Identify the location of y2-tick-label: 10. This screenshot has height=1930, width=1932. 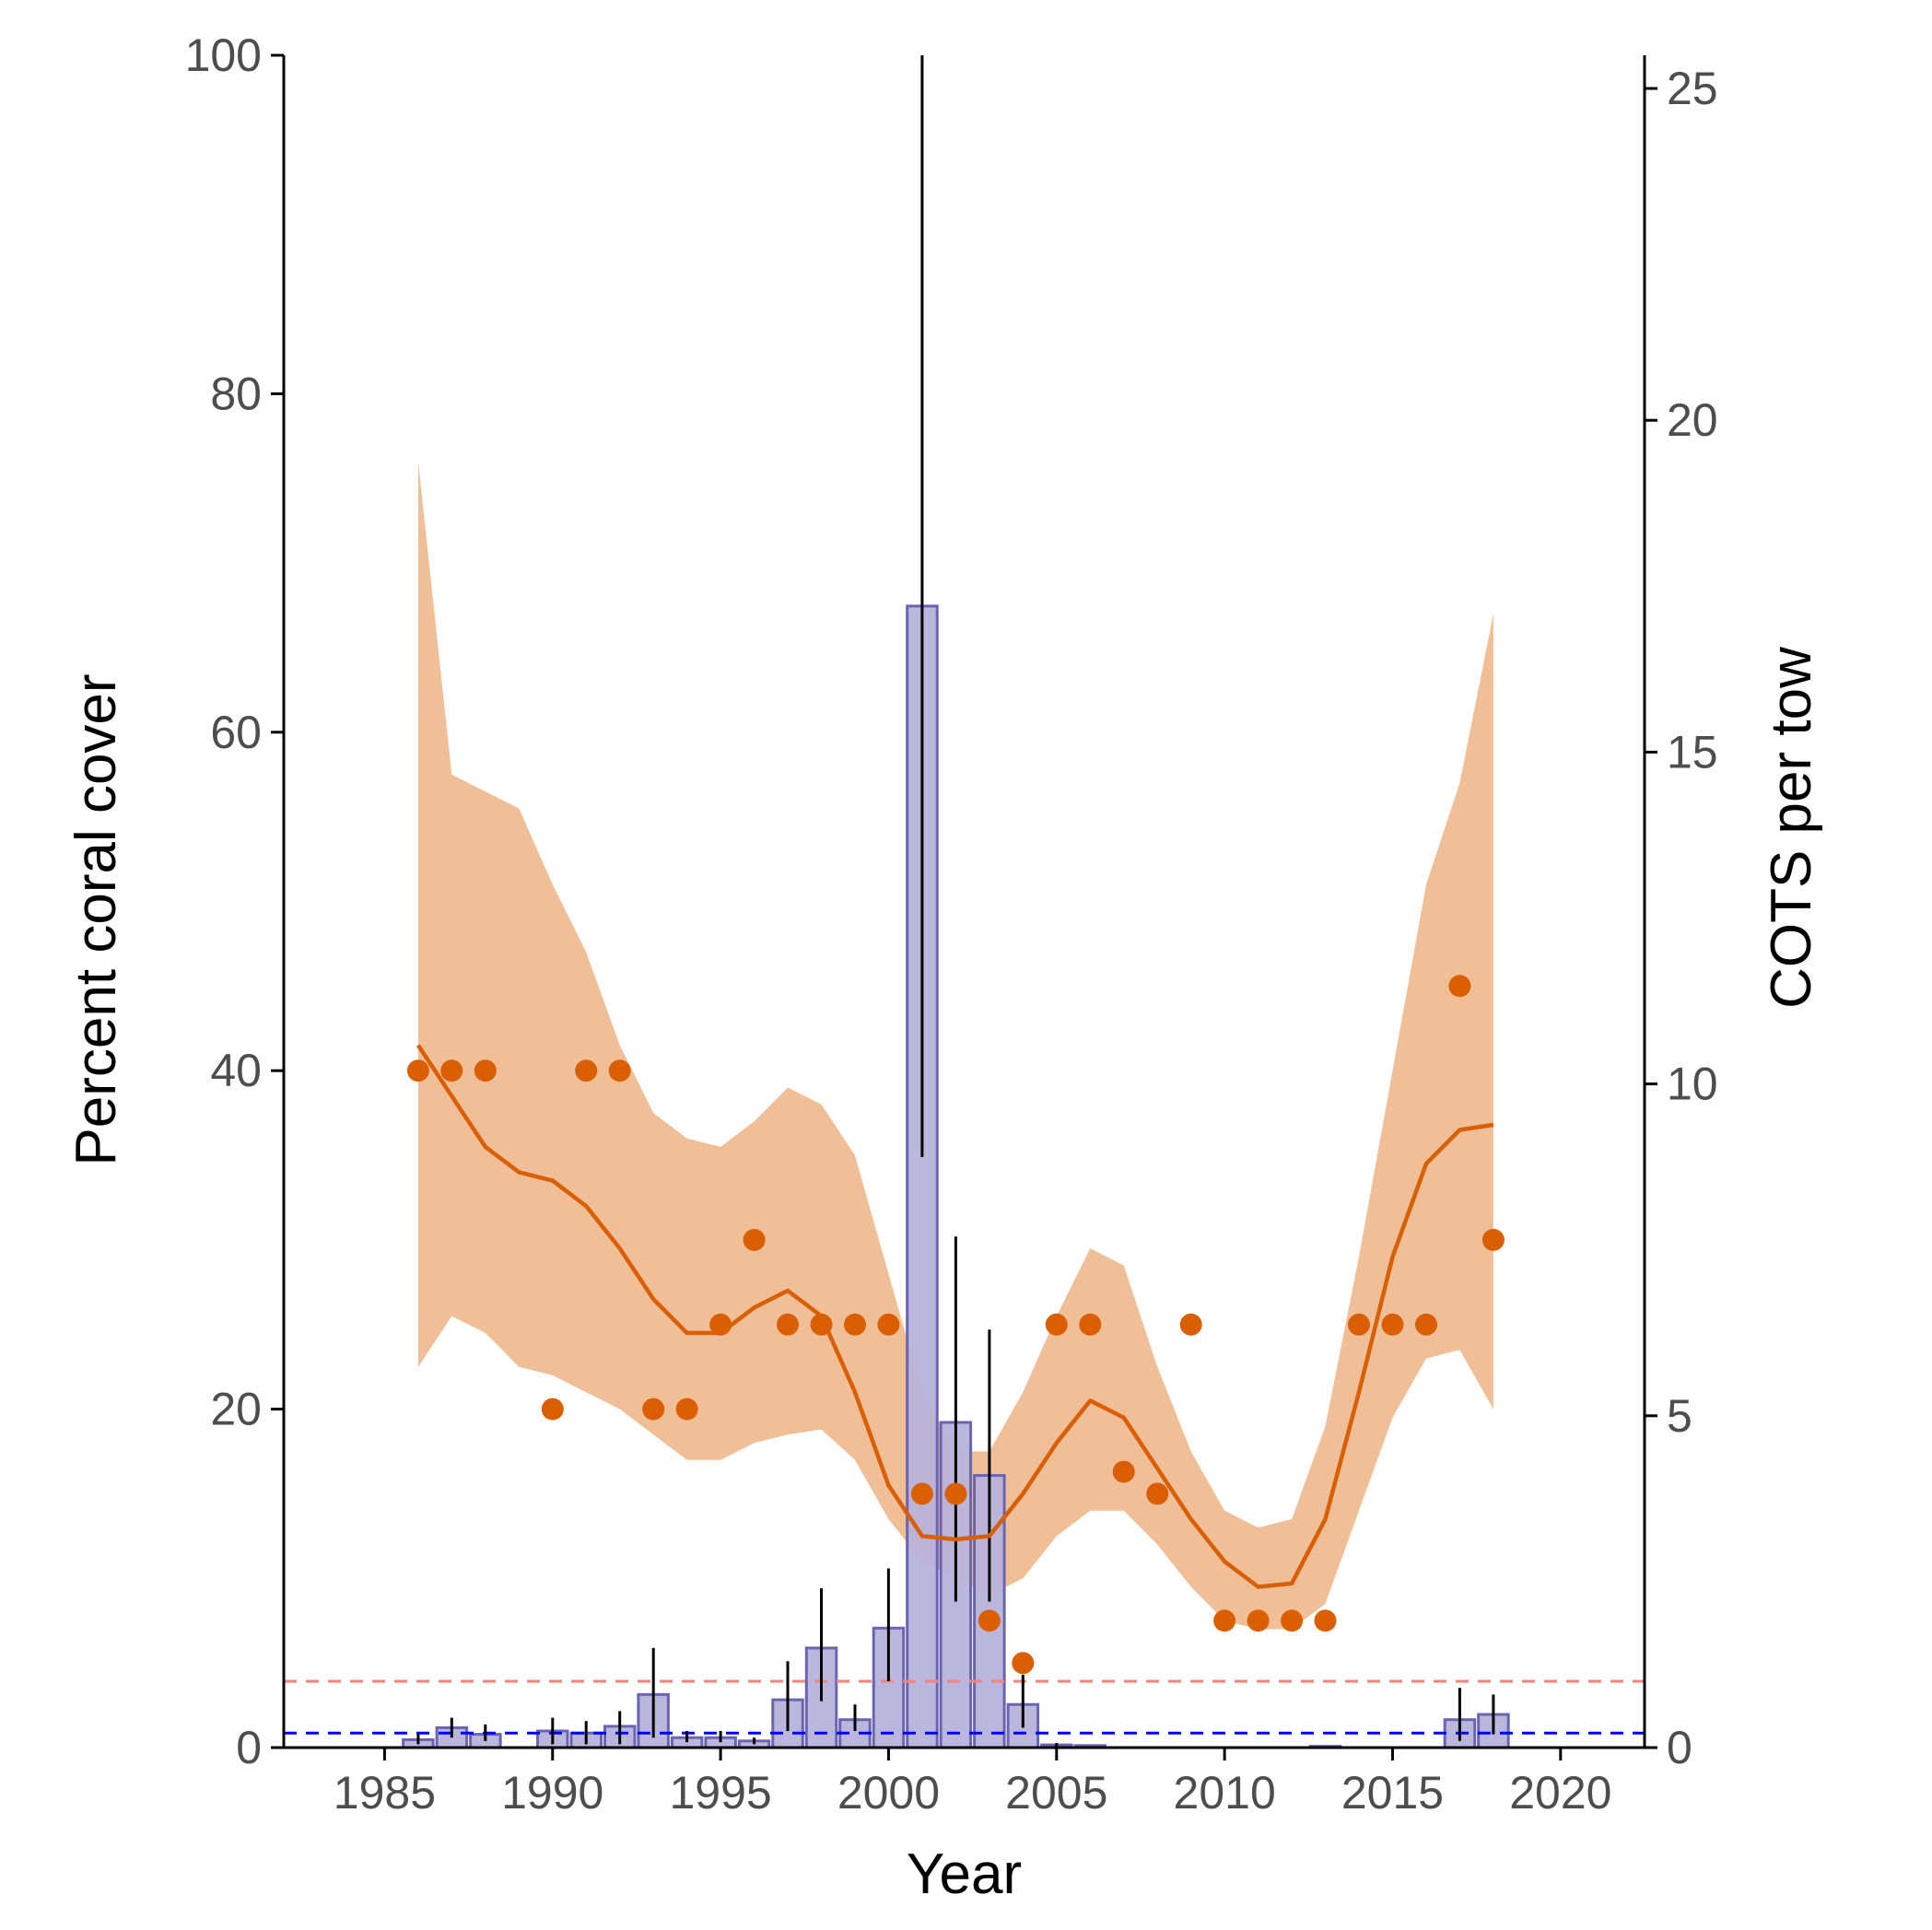
(1692, 1085).